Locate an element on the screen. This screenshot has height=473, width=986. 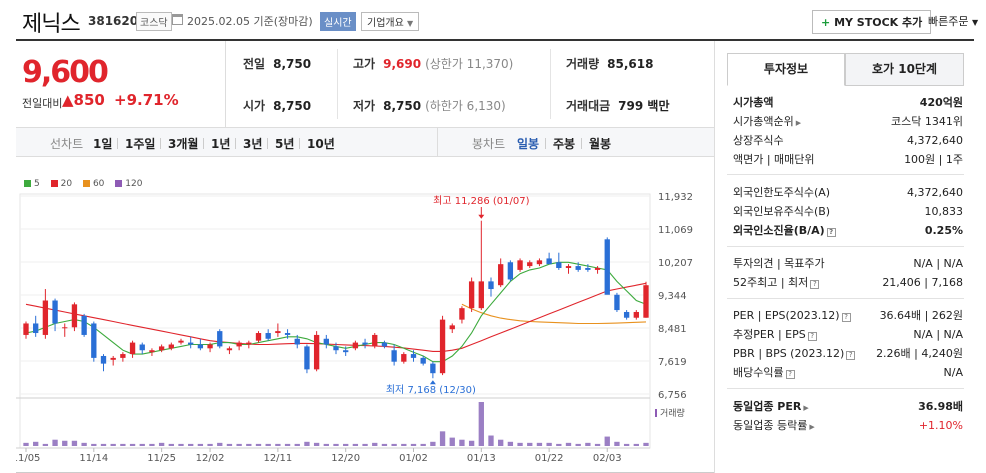
x-tick-label: 02/03 is located at coordinates (607, 458).